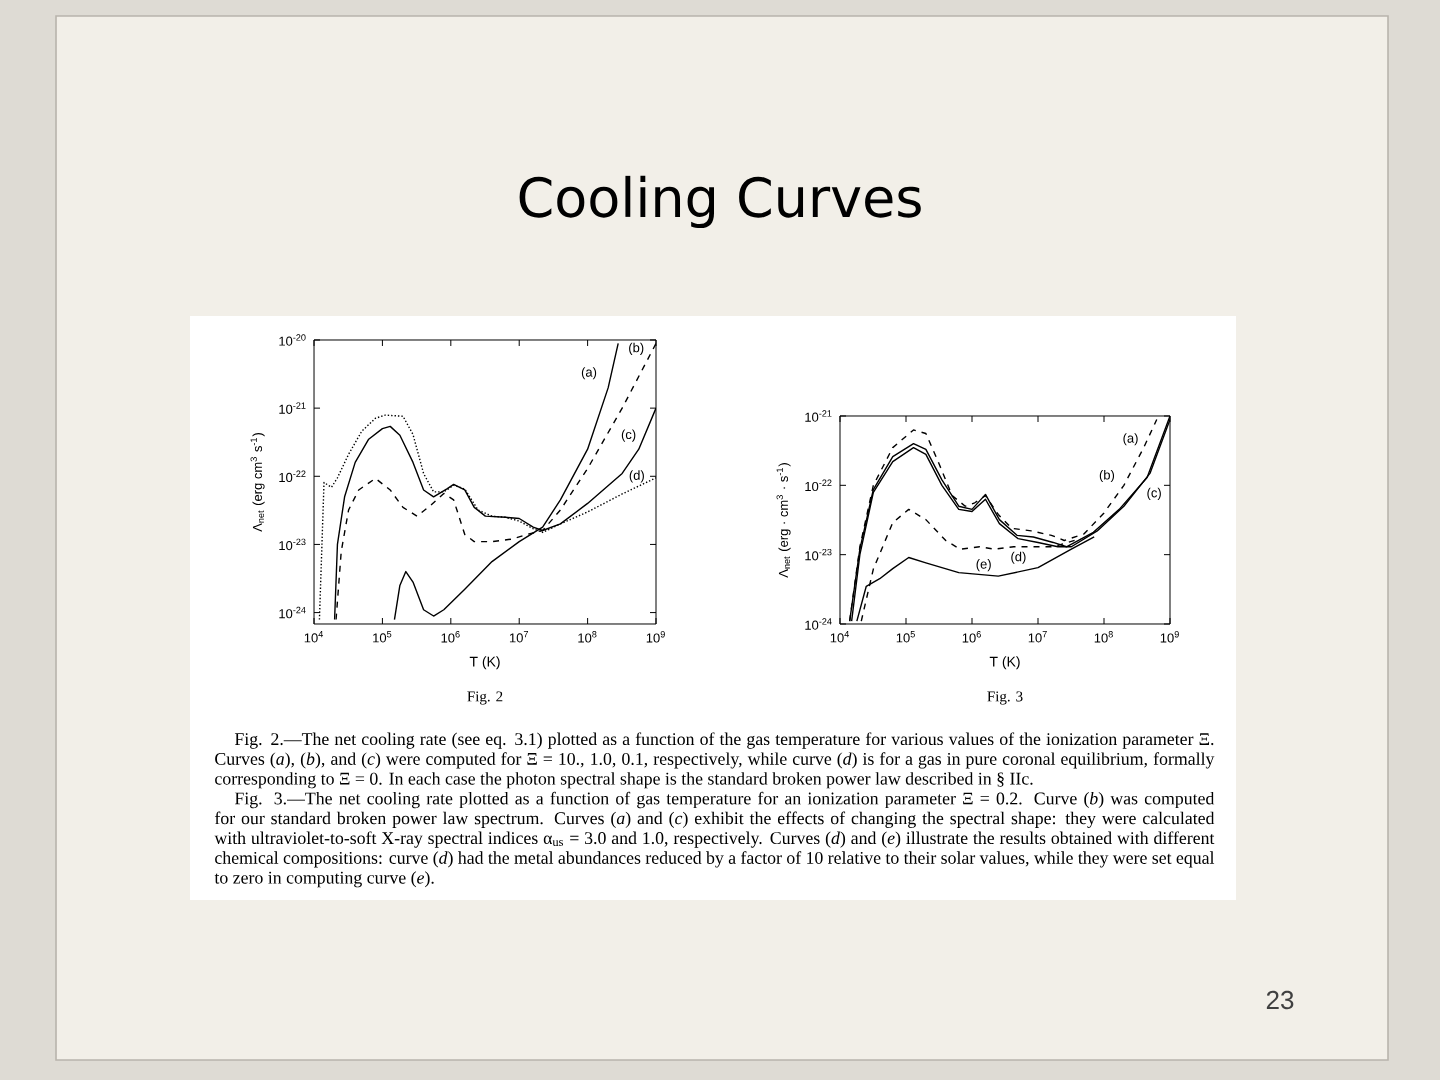 This screenshot has height=1080, width=1440. What do you see at coordinates (714, 839) in the screenshot?
I see `text: Fig. 3.—The net cooling rate plotted as a function of gas temperature for an ionization parameter Ξ = 0.2. Curve (b) was computed for our standard broken power law spectrum. Curves (a) and (c) exhibit the effects of changing the spectral shape: they were calculated with ultraviolet-to-soft X-ray spectral indices α$_{us}$ = 3.0 and 1.0, respectively. Curves (d) and (e) illustrate the results obtained with different chemical compositions: curve (d) had the metal abundances reduced by a factor of 10 relative to their solar values, while they were set equal to zero in computing curve (e).` at bounding box center [714, 839].